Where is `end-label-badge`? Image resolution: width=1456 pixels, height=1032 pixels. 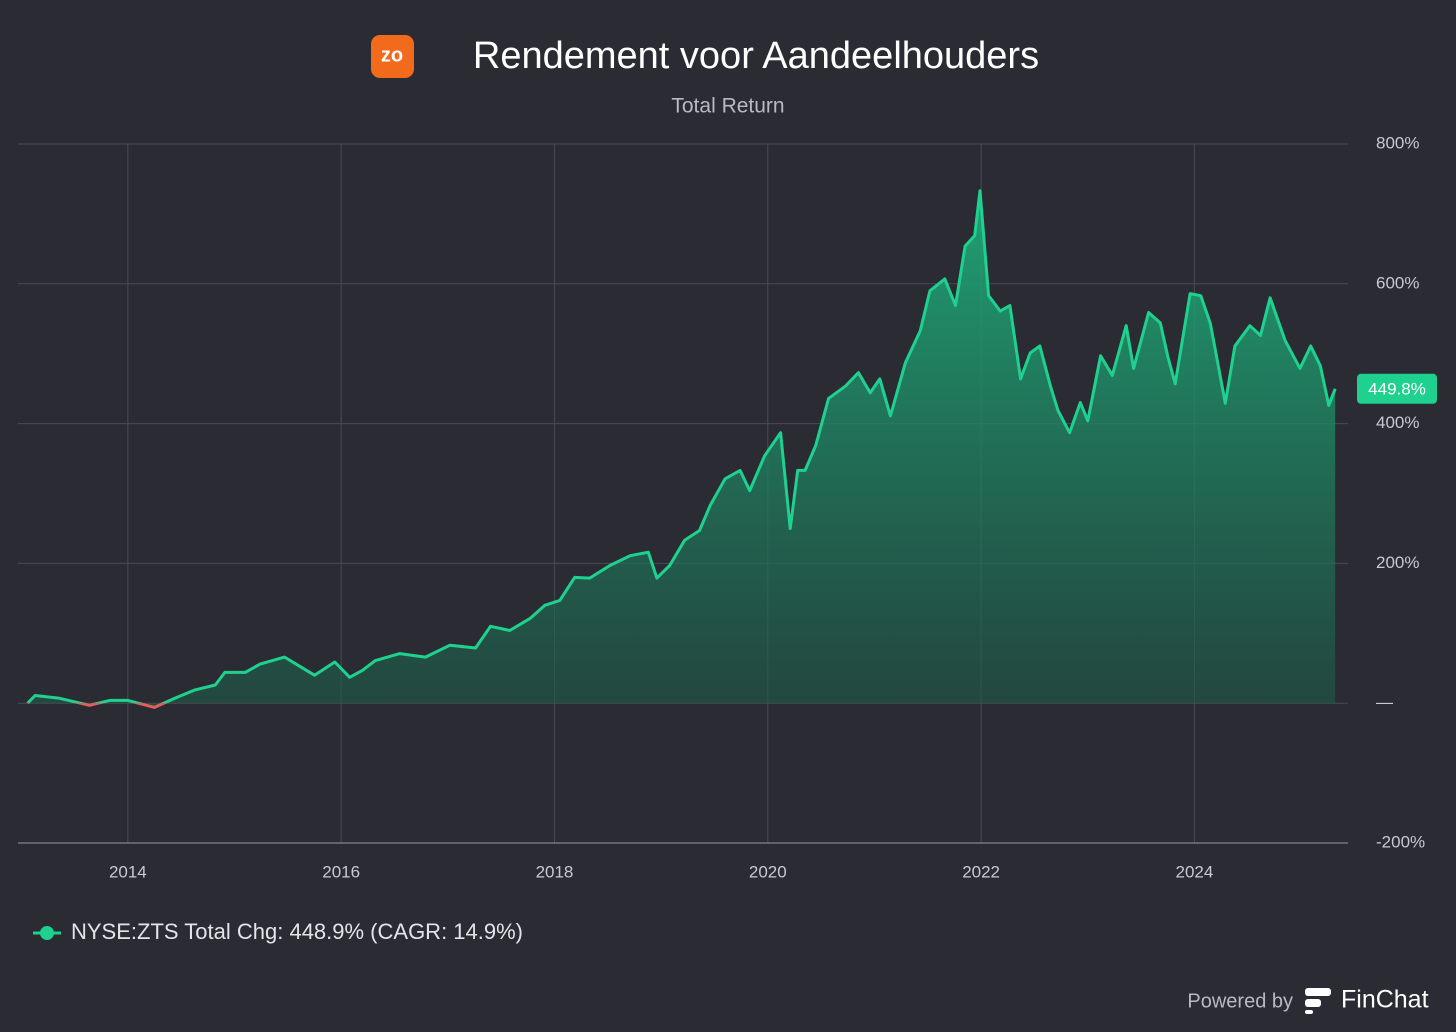 end-label-badge is located at coordinates (1397, 388).